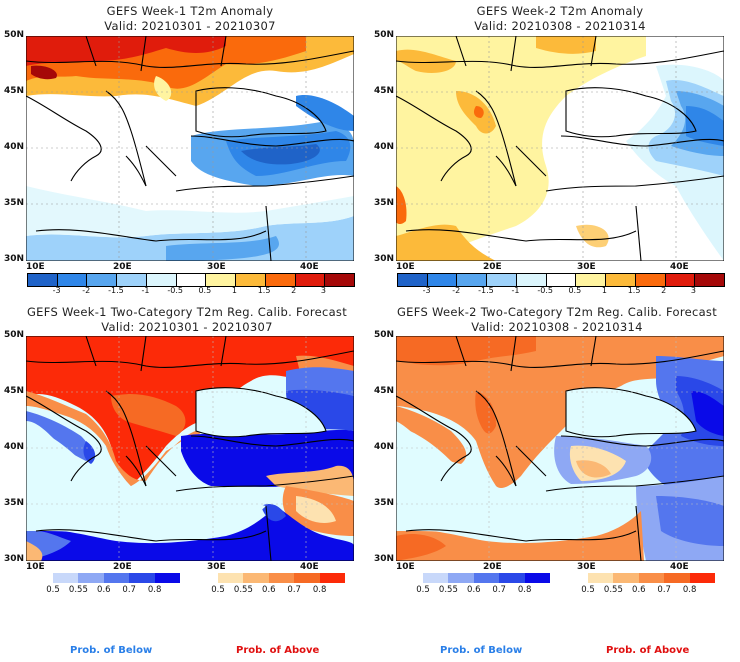 This screenshot has width=740, height=662. I want to click on above-colorbar-labels-w1: 0.5 0.55 0.6 0.7 0.8, so click(278, 591).